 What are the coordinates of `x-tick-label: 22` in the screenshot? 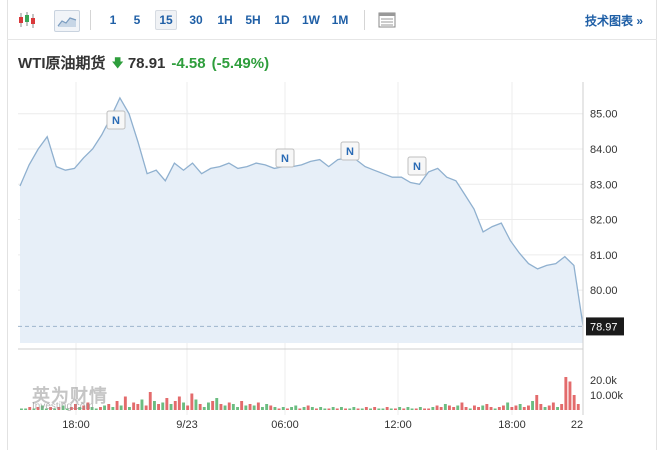 It's located at (577, 425).